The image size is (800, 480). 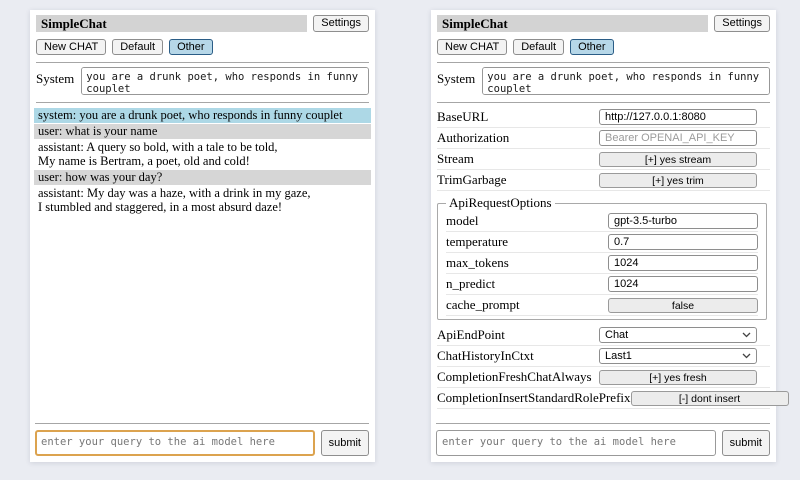 I want to click on completion-fresh-label: CompletionFreshChatAlways, so click(x=514, y=376).